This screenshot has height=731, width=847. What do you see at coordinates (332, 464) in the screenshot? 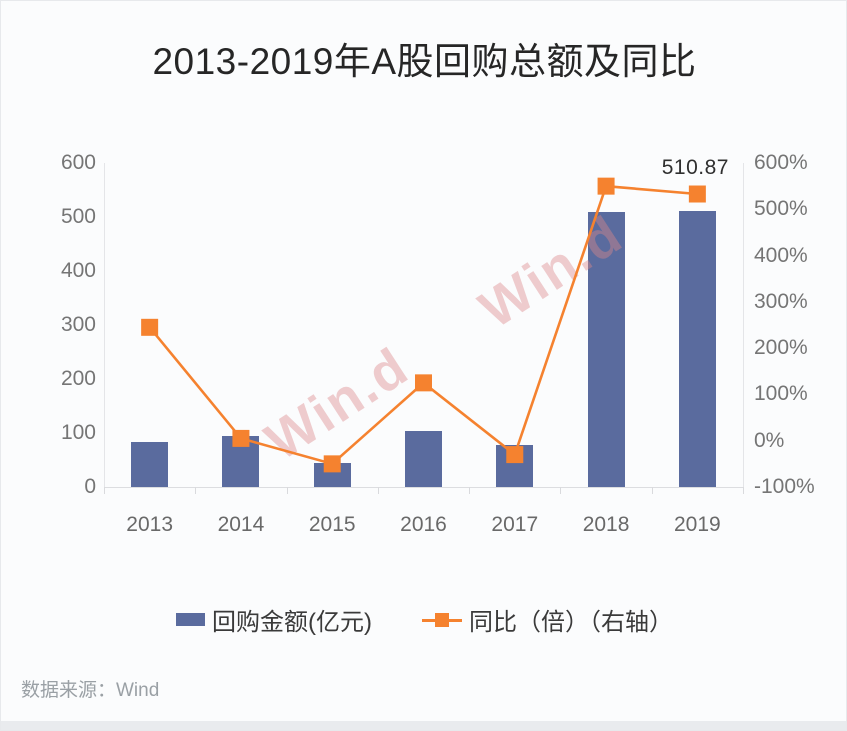
I see `line-marker-2015` at bounding box center [332, 464].